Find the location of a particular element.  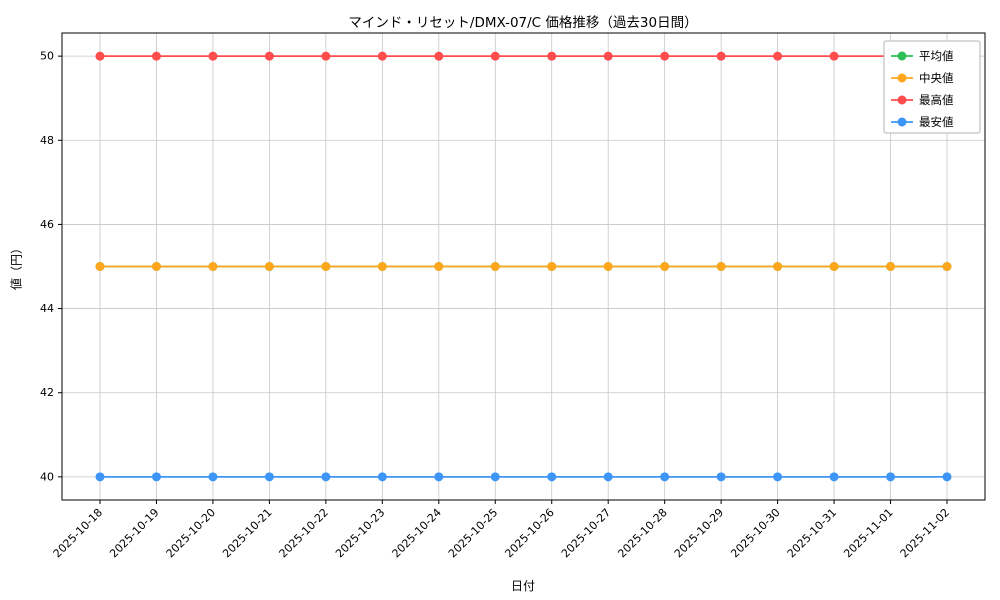

series-max is located at coordinates (523, 56).